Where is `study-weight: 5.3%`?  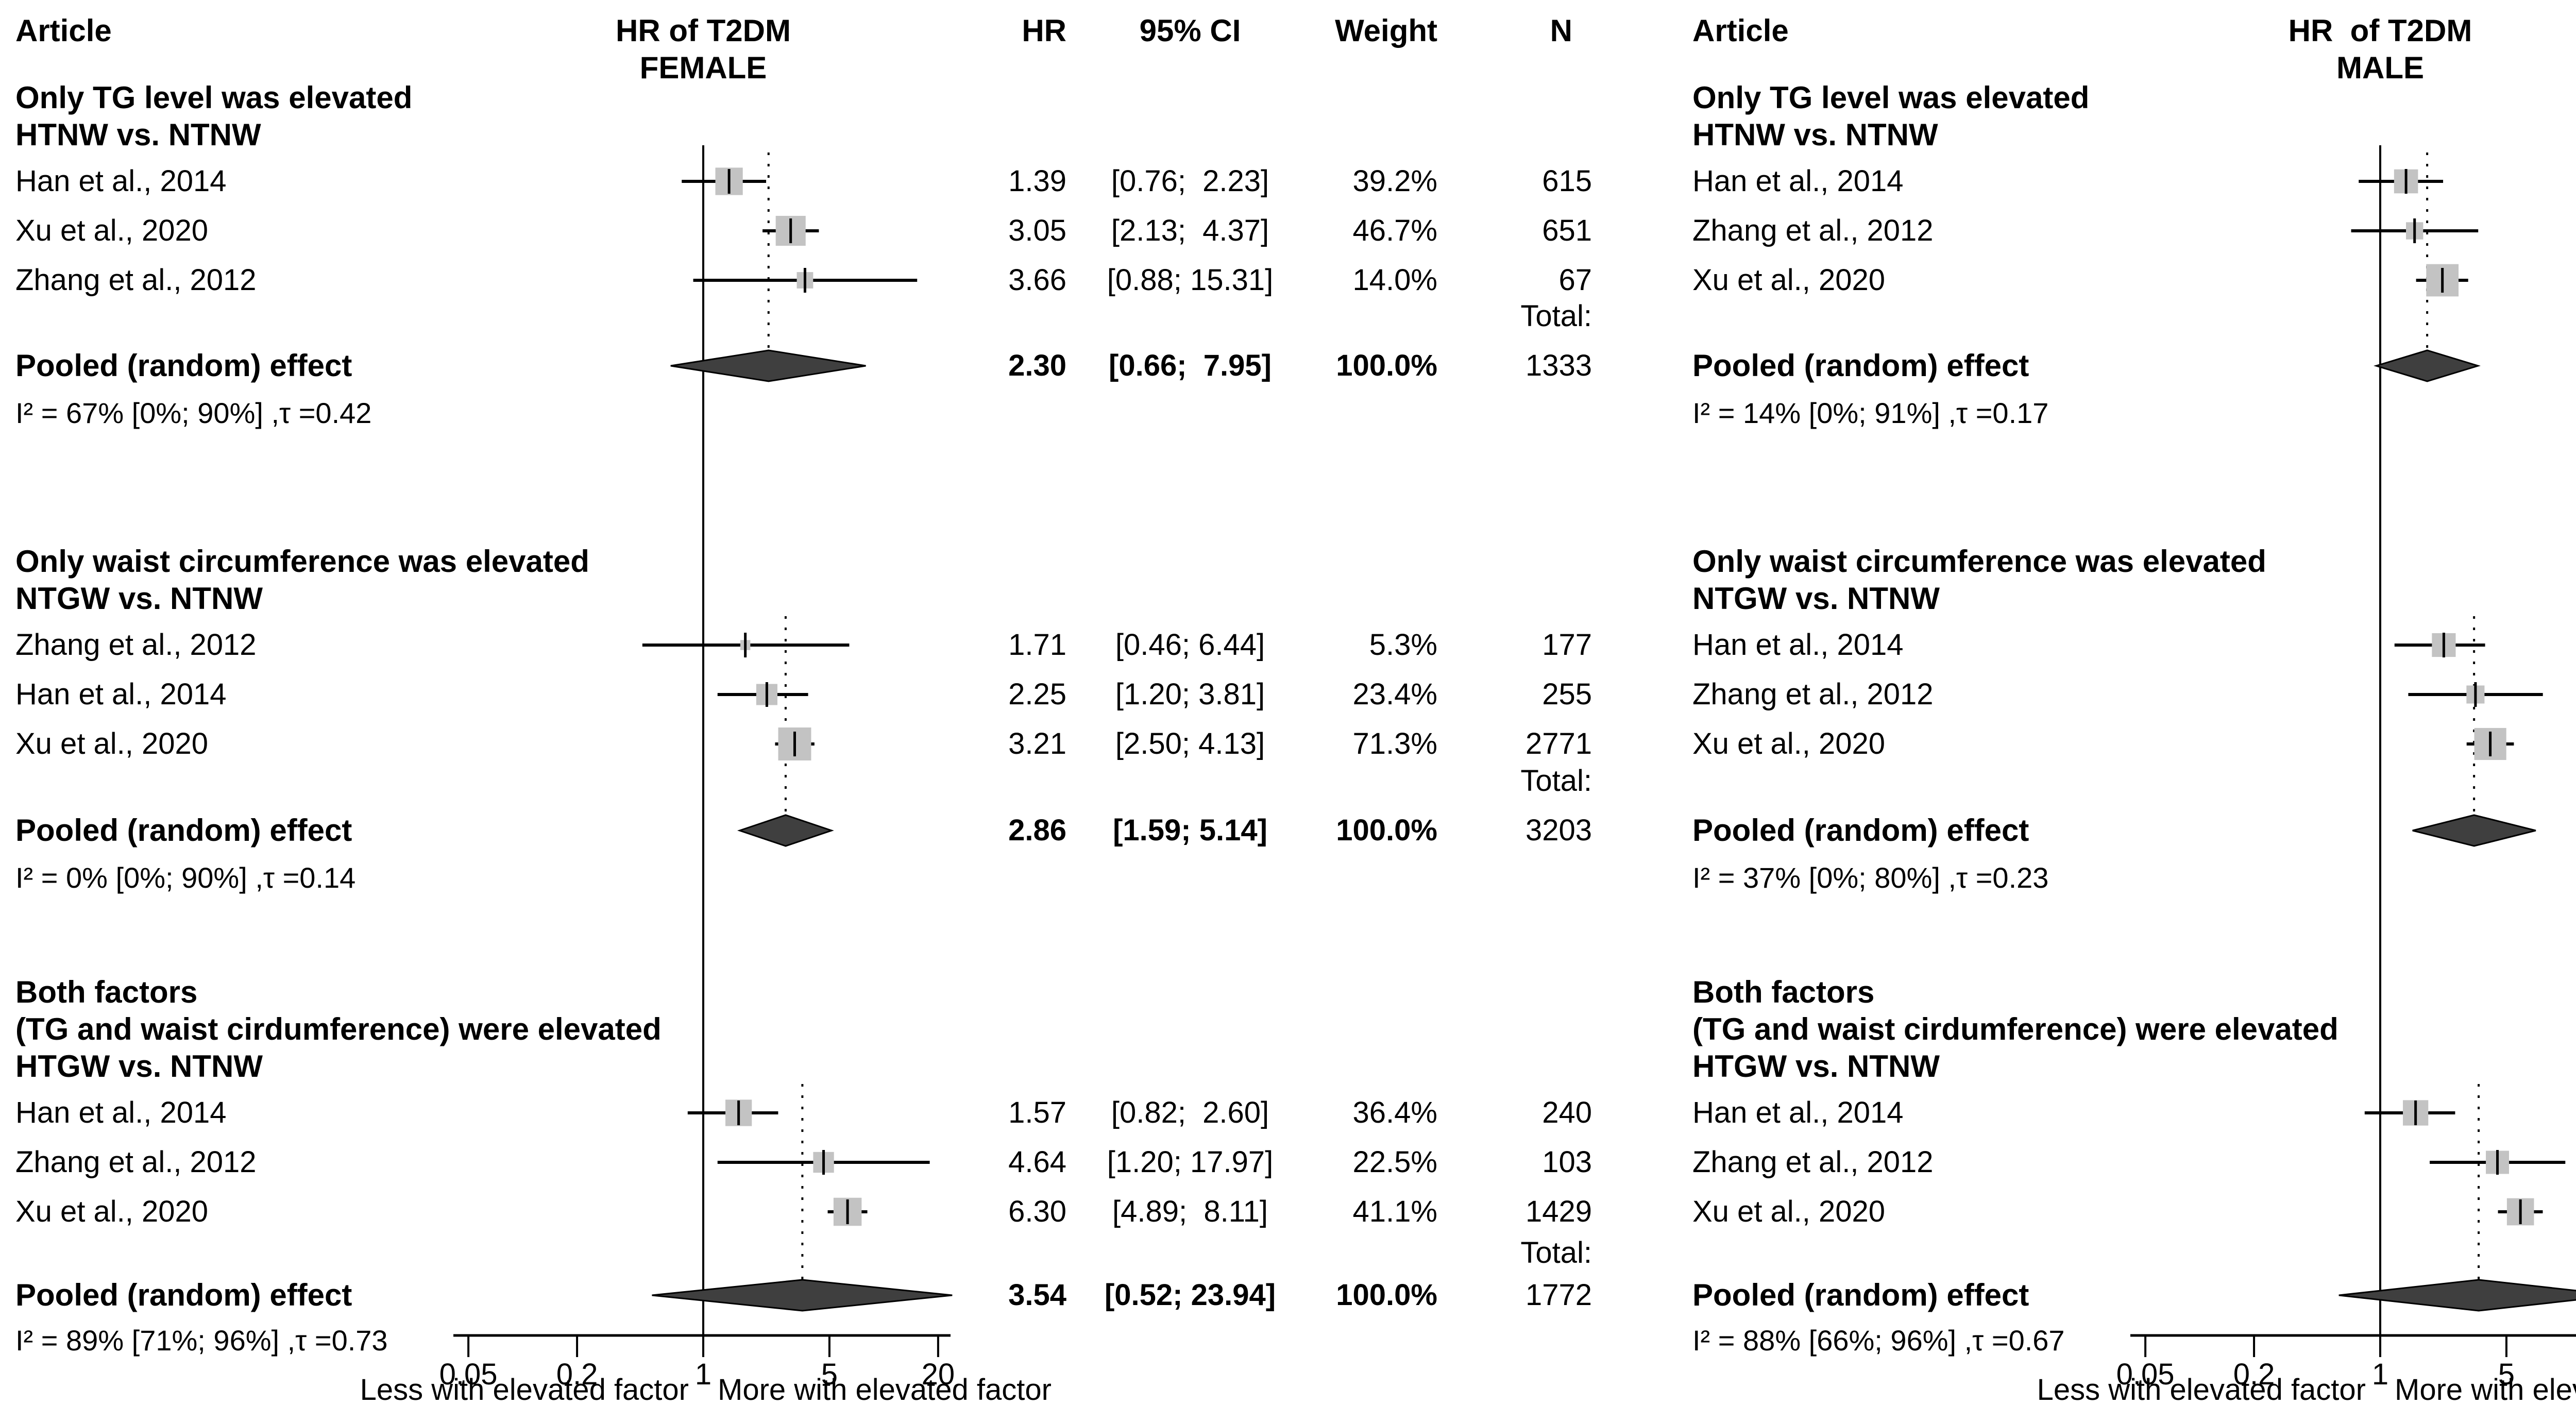 study-weight: 5.3% is located at coordinates (1403, 645).